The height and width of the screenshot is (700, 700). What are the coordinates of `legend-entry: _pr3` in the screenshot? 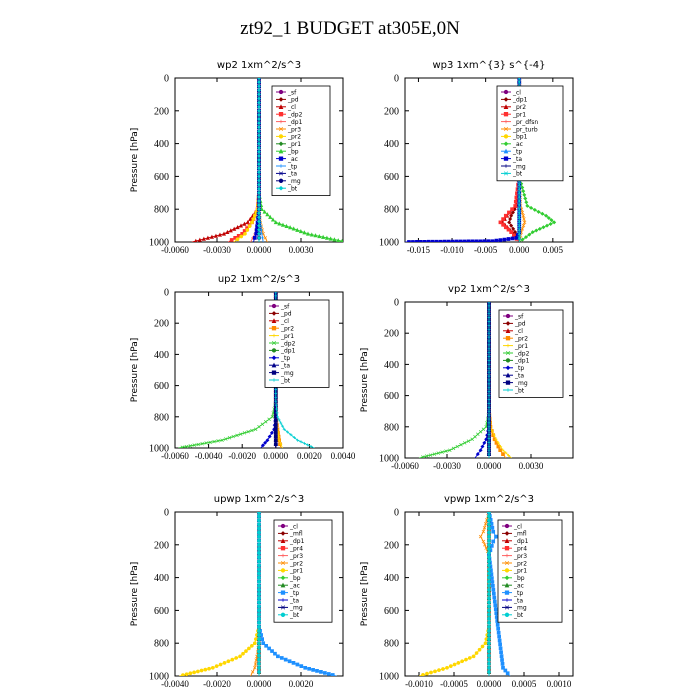 It's located at (294, 129).